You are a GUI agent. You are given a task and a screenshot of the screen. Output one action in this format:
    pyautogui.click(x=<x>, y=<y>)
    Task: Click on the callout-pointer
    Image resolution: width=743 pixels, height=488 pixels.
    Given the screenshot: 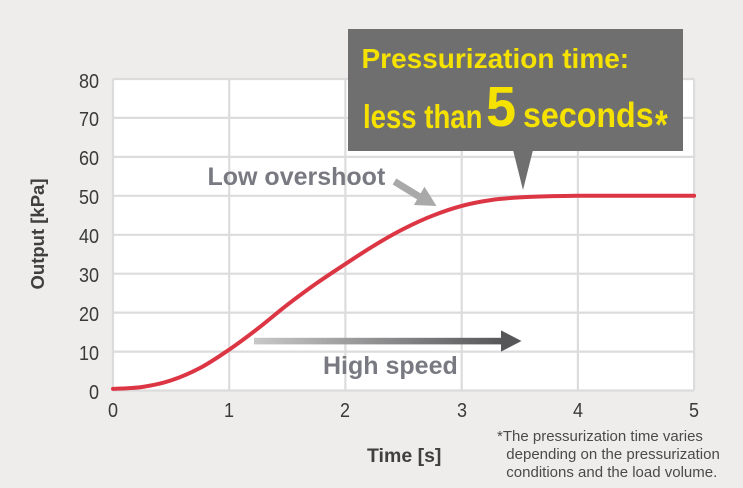 What is the action you would take?
    pyautogui.click(x=523, y=170)
    